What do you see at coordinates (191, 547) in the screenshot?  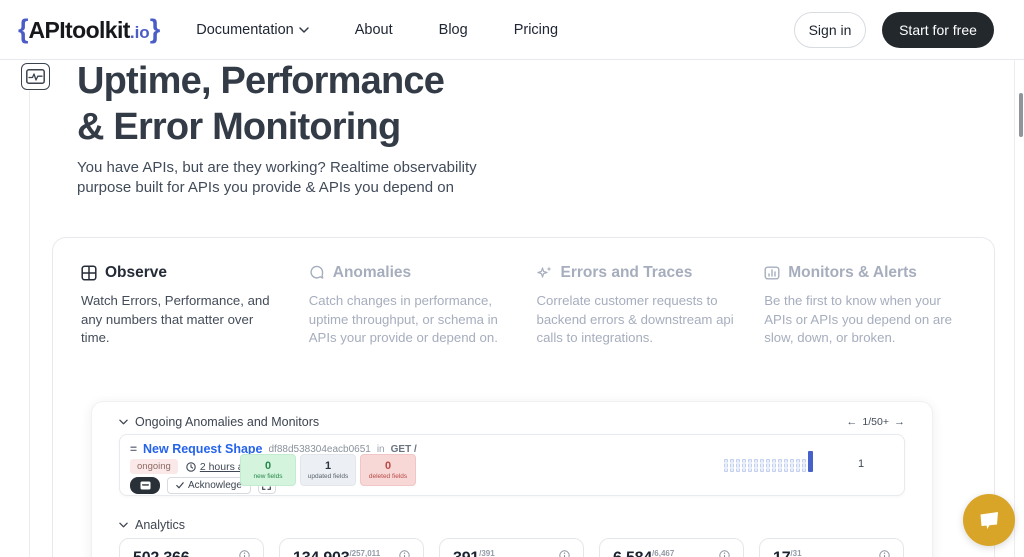 I see `analytics-card: 502,366` at bounding box center [191, 547].